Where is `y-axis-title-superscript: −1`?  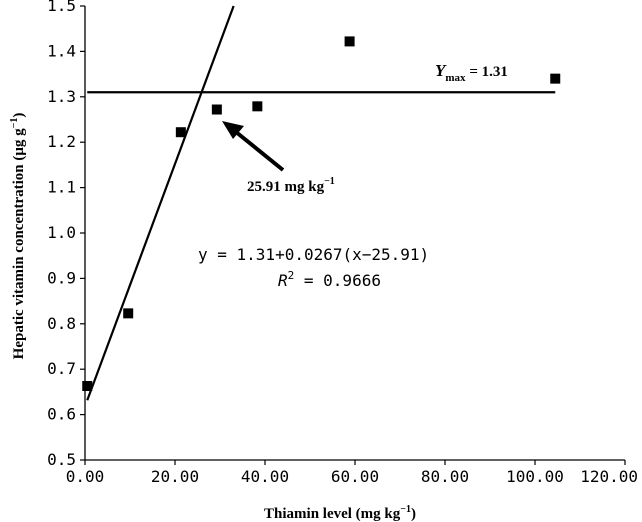
y-axis-title-superscript: −1 is located at coordinates (14, 123).